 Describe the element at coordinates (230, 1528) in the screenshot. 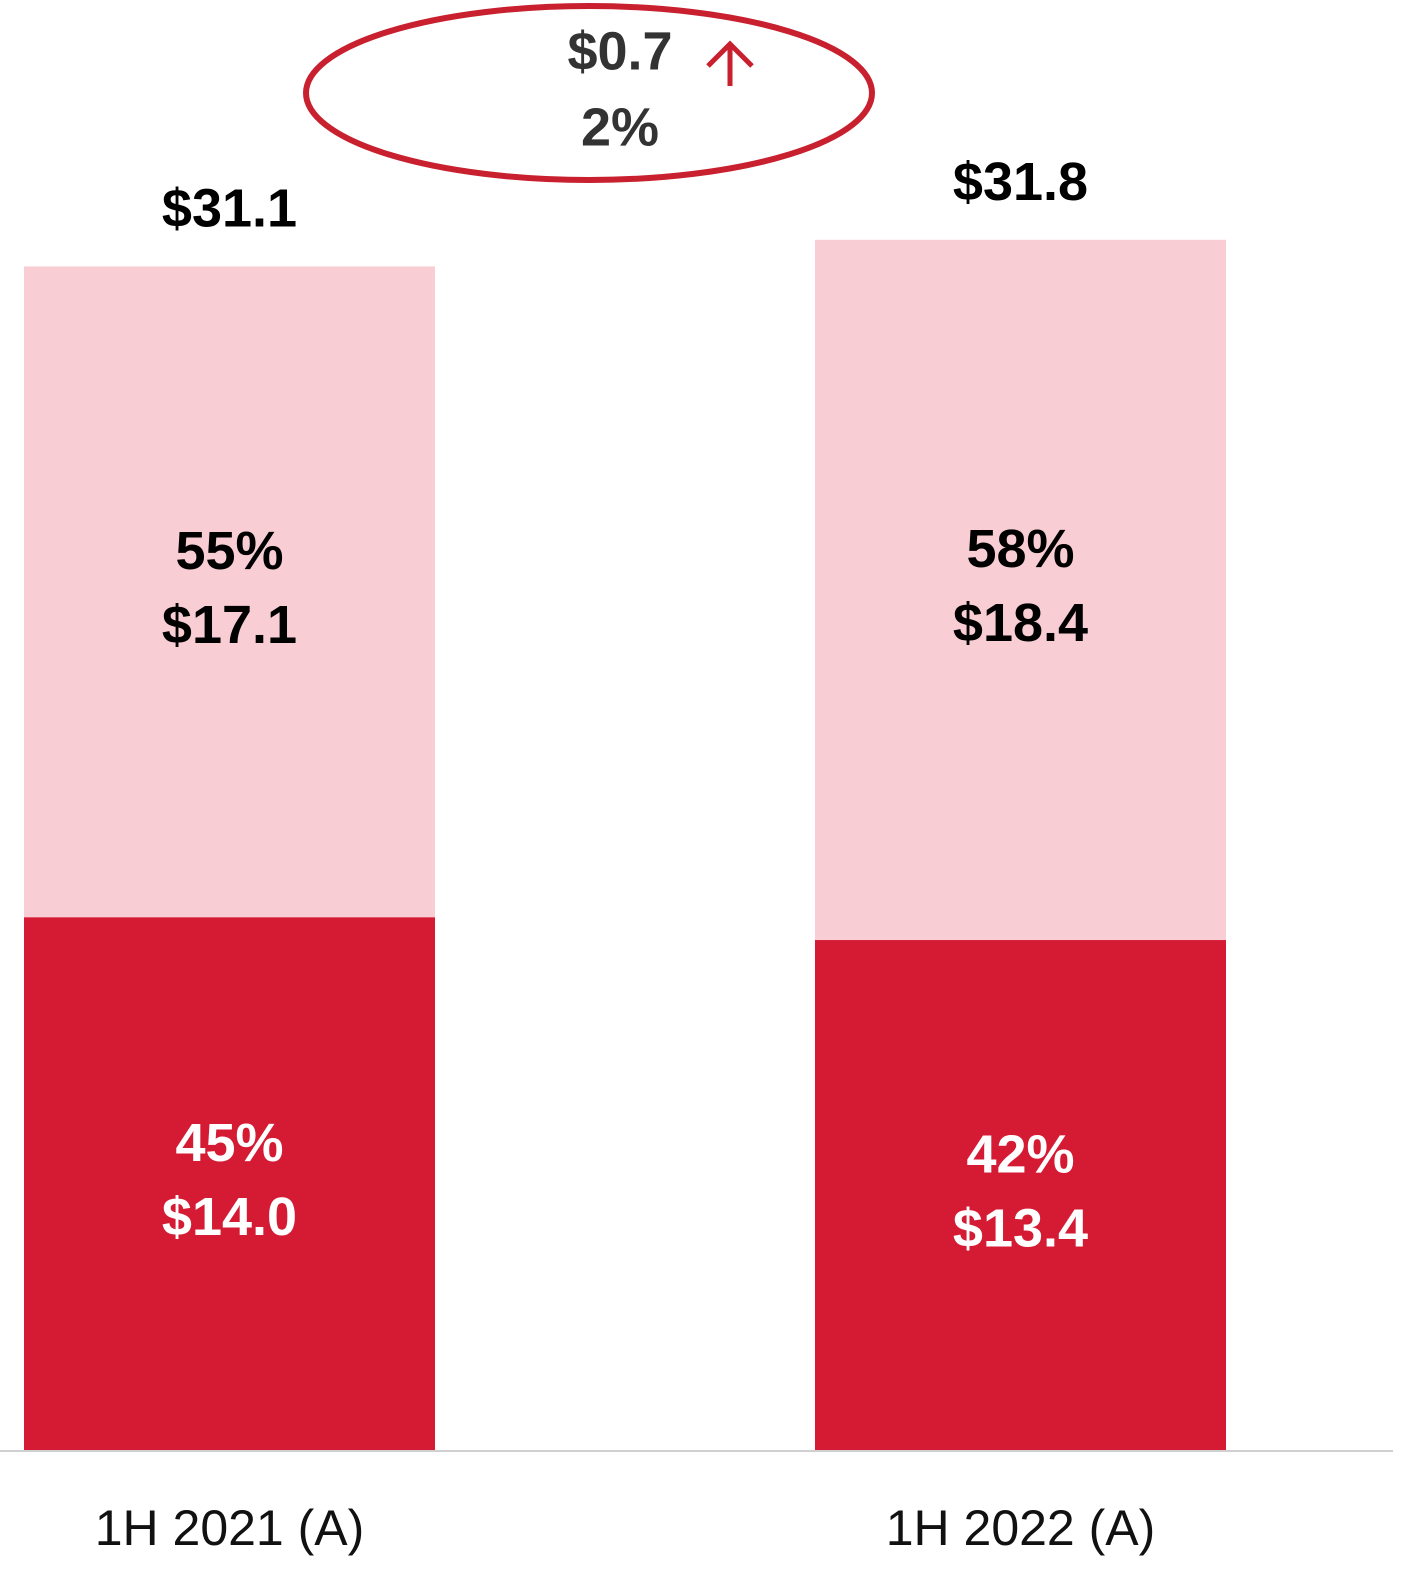

I see `x-tick-label: 1H 2021 (A)` at that location.